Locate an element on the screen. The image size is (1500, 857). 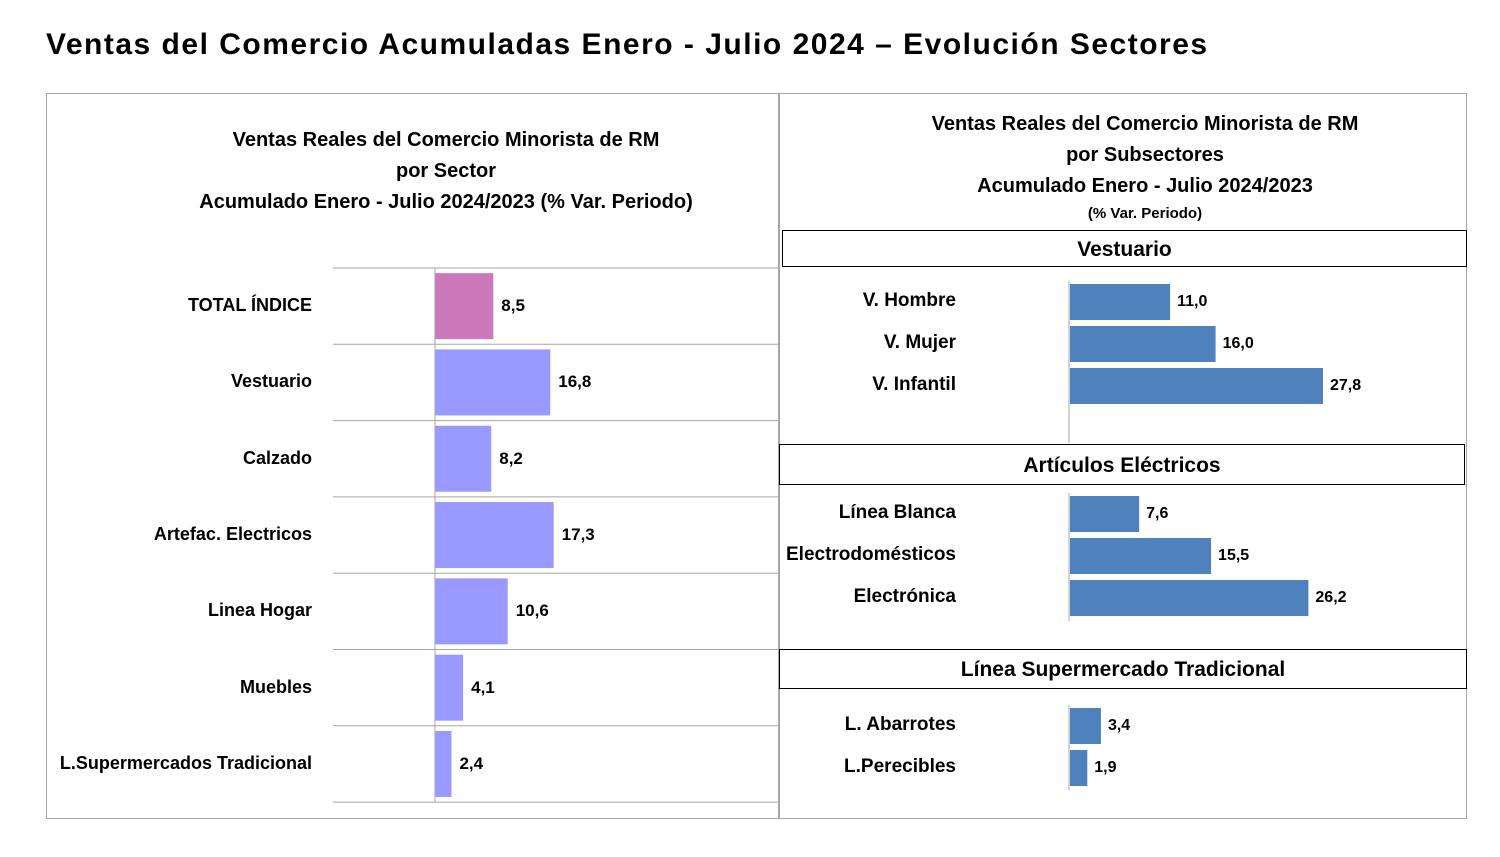
sector-category-label: Linea Hogar is located at coordinates (259, 610).